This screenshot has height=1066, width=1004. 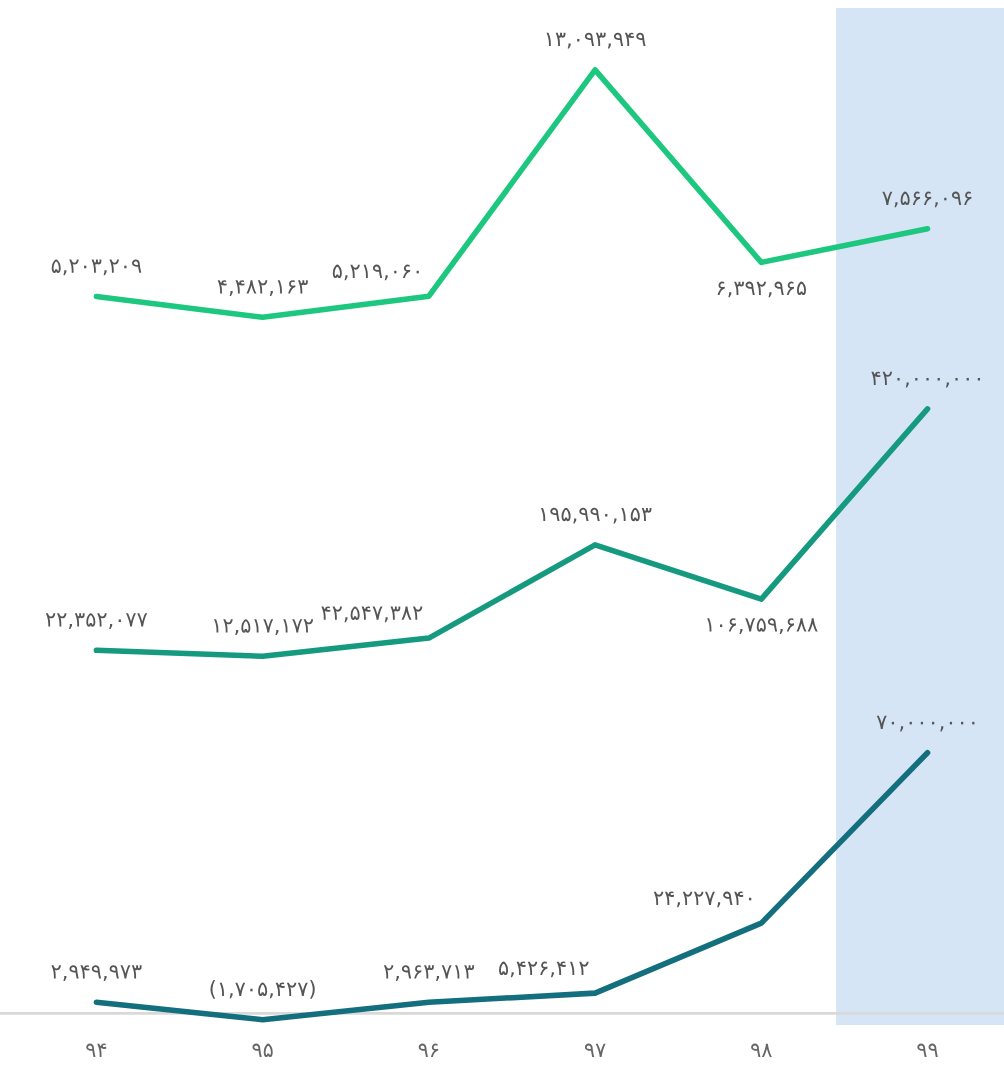 I want to click on data-label: ۴,۴۸۲,۱۶۳, so click(x=262, y=288).